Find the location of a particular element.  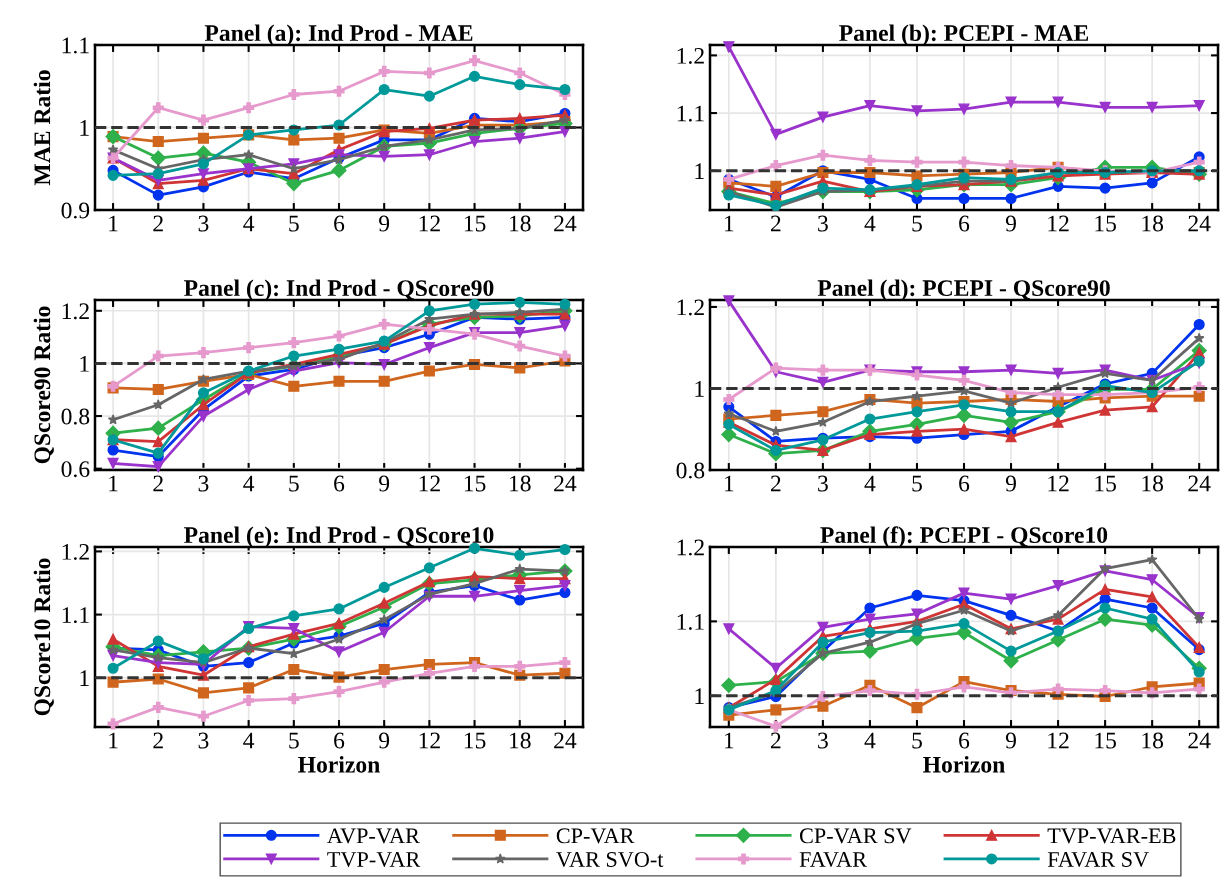

legend-label: TVP-VAR is located at coordinates (374, 860).